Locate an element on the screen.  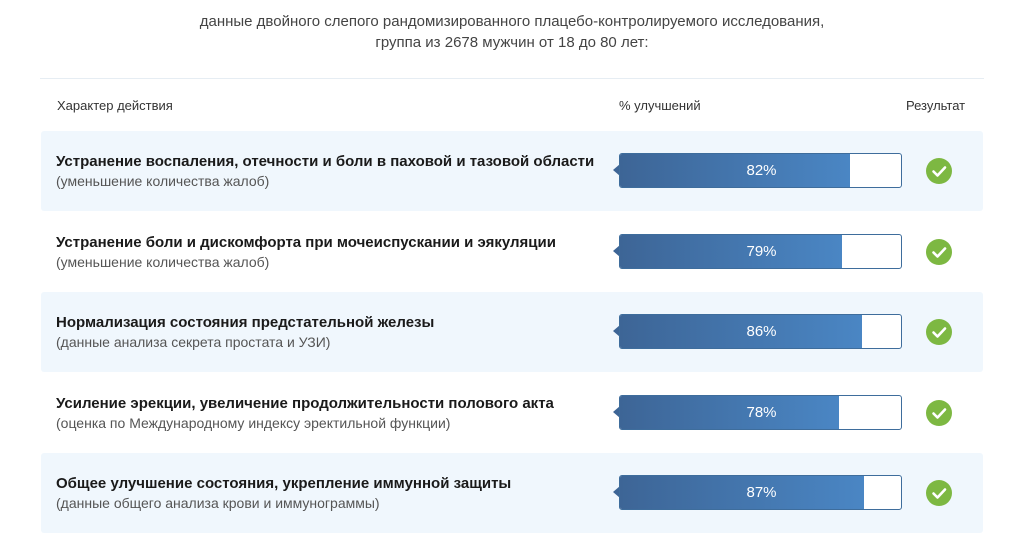
bar-value-label: 78% is located at coordinates (761, 412).